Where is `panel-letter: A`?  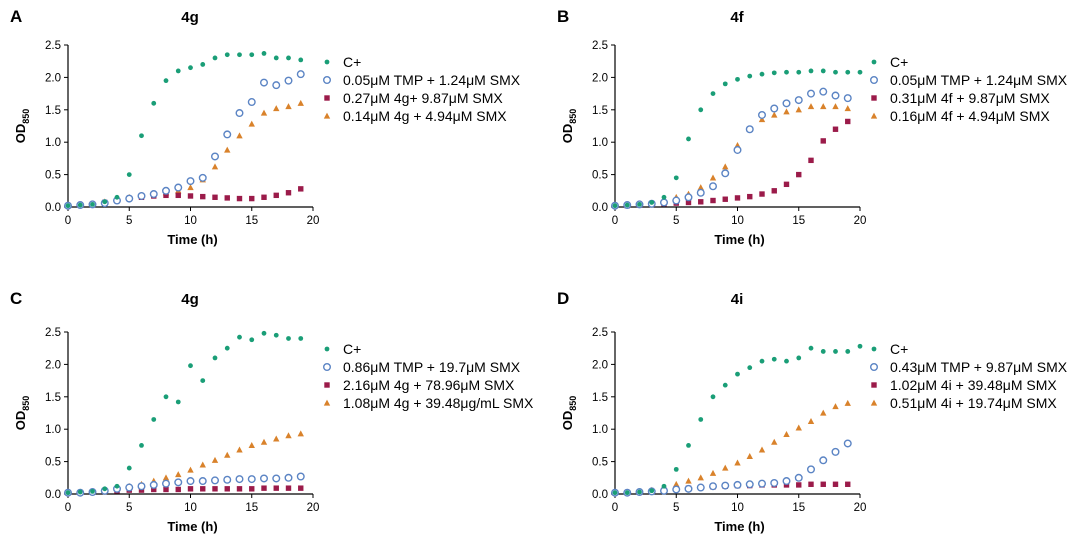 panel-letter: A is located at coordinates (16, 16).